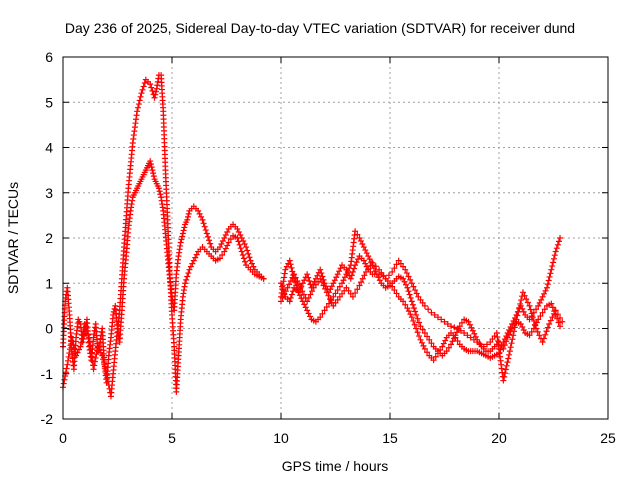  I want to click on y-tick-label: 5, so click(49, 102).